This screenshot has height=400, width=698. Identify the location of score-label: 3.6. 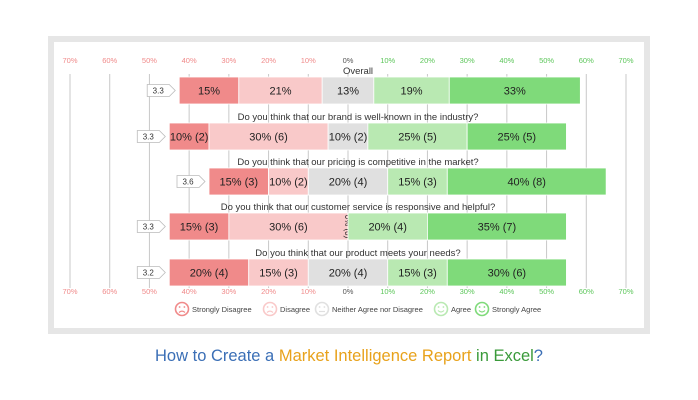
(188, 182).